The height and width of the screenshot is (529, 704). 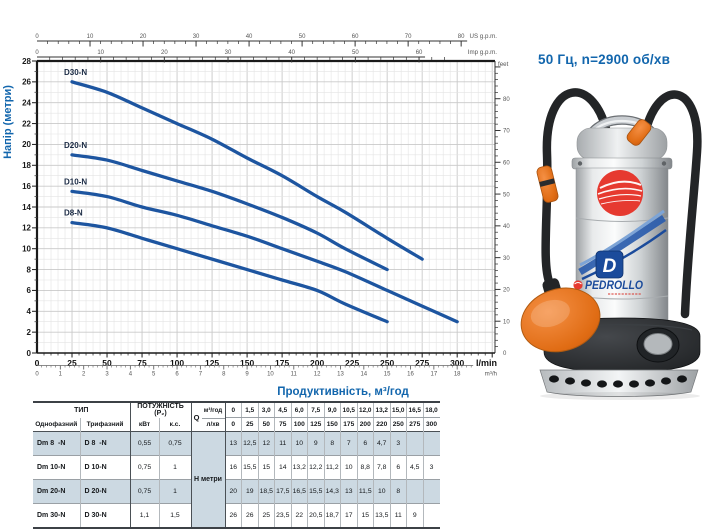 What do you see at coordinates (29, 353) in the screenshot?
I see `y-tick-label: 0` at bounding box center [29, 353].